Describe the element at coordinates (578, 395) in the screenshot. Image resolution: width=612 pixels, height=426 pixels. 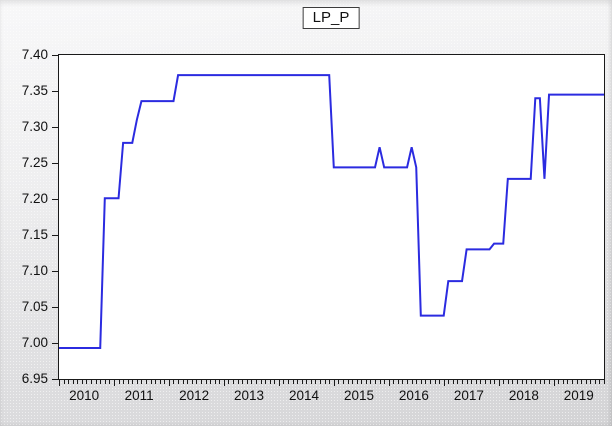
I see `x-axis-label: 2019` at that location.